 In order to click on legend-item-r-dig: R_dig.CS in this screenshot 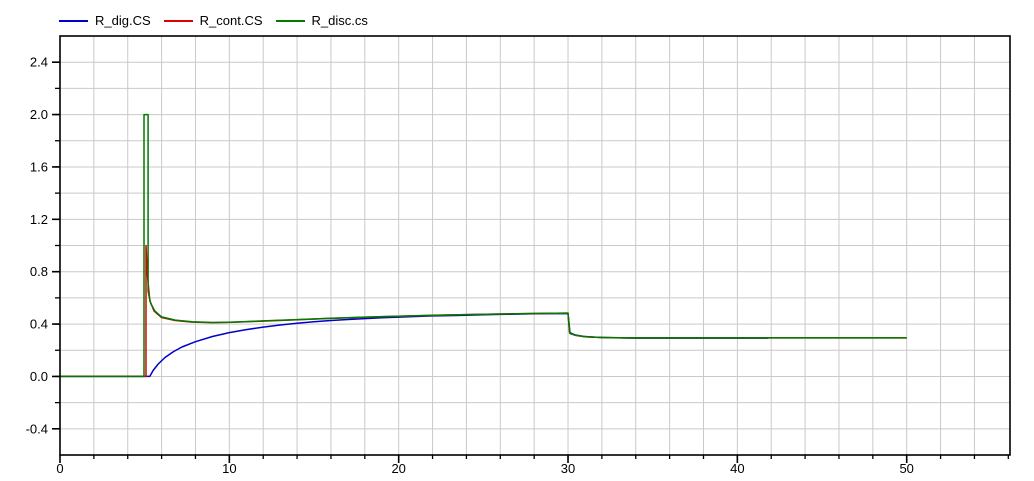, I will do `click(105, 21)`.